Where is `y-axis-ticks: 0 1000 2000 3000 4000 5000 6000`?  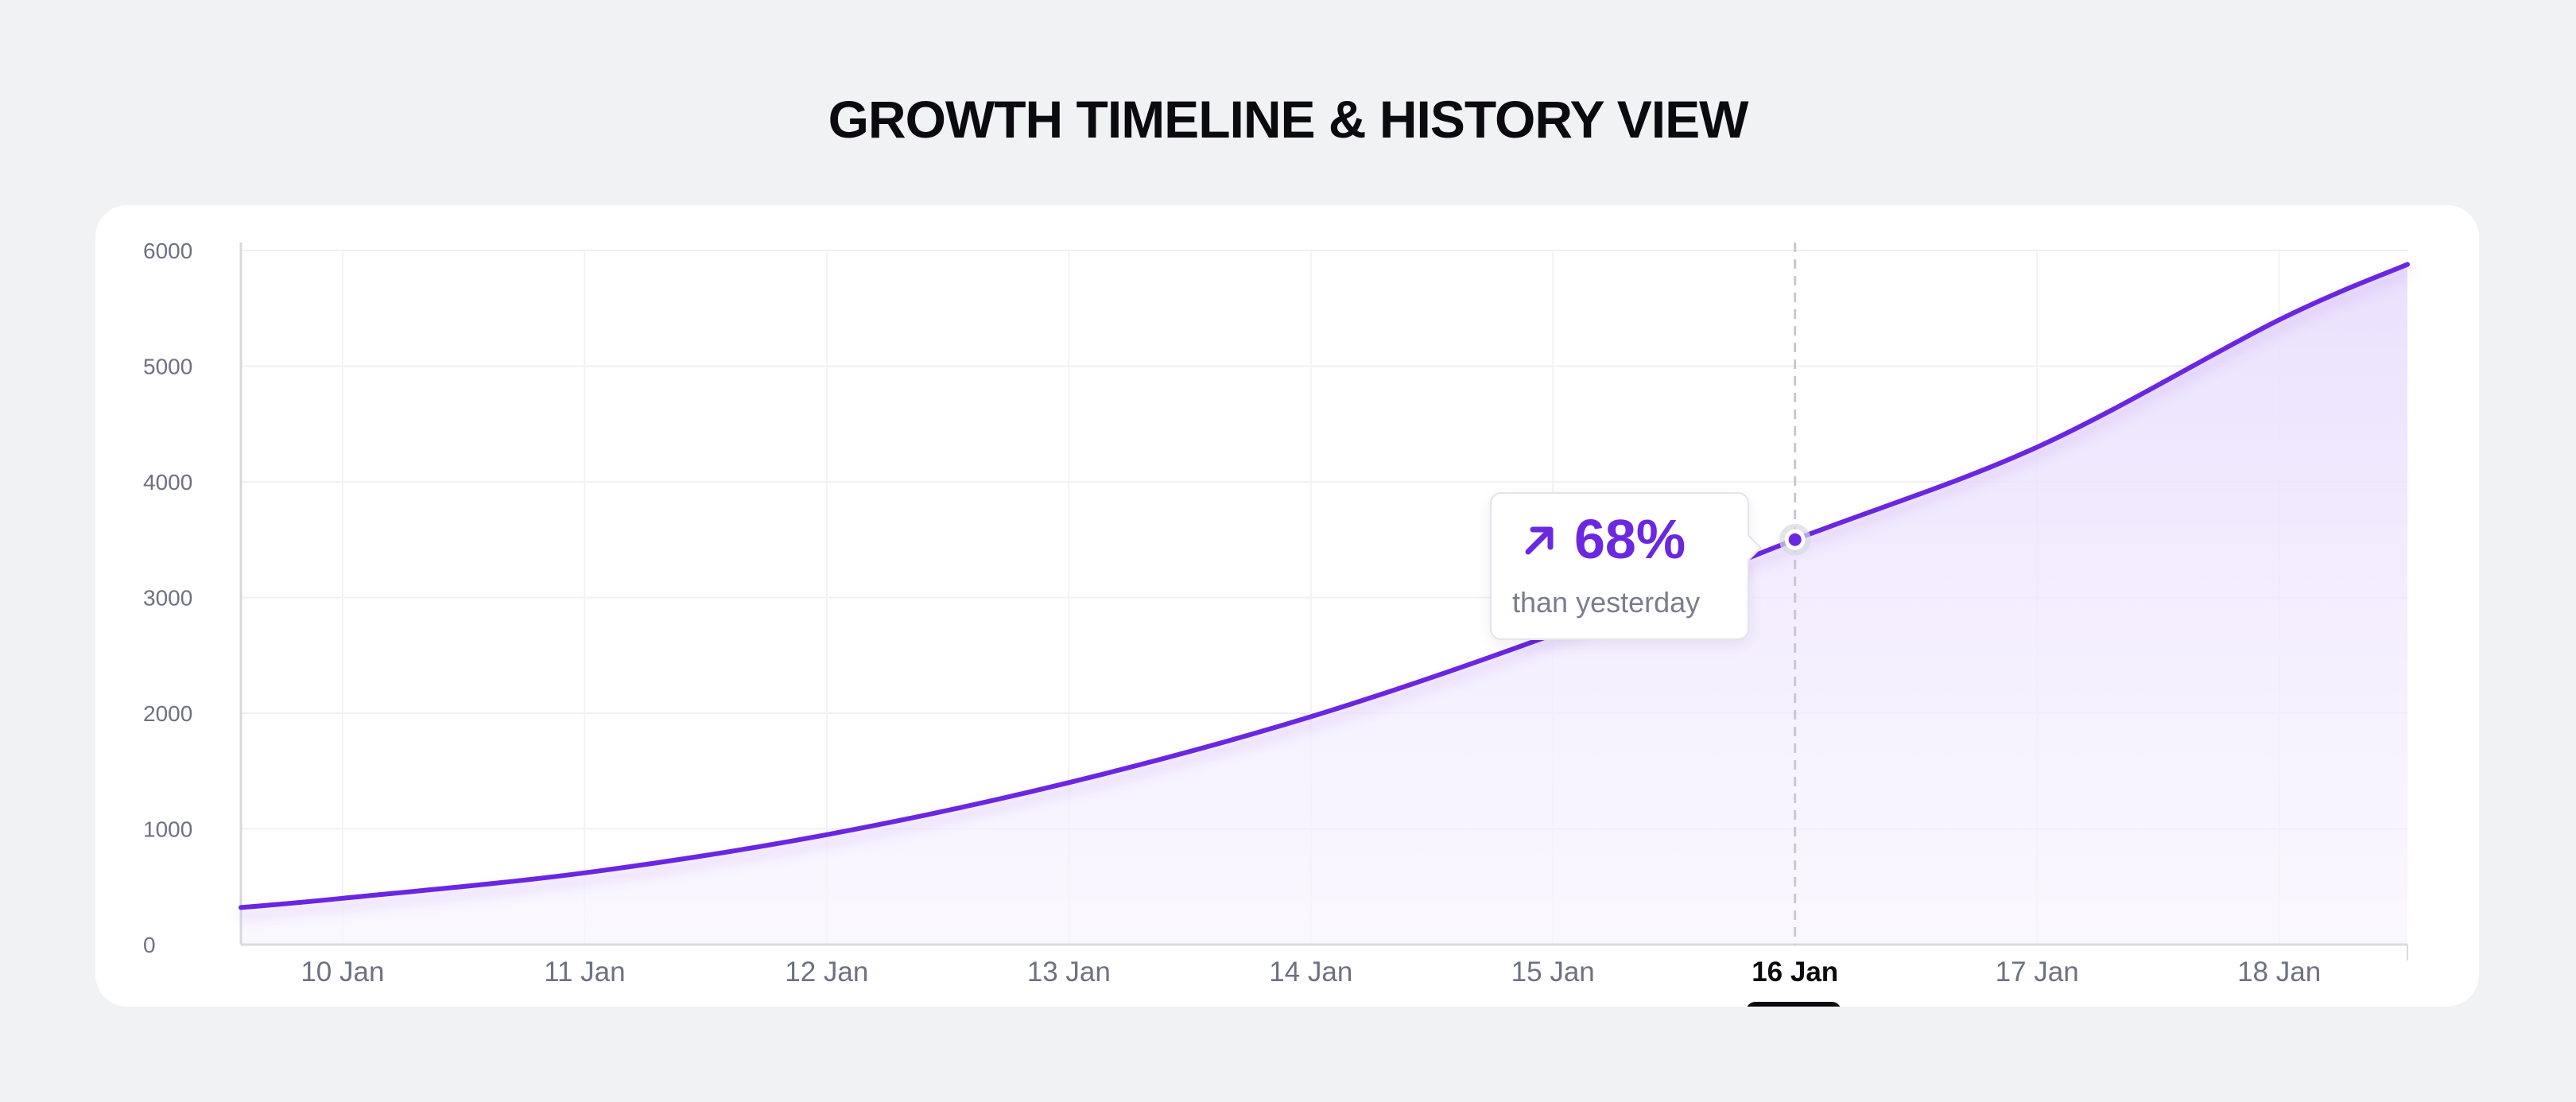 y-axis-ticks: 0 1000 2000 3000 4000 5000 6000 is located at coordinates (167, 598).